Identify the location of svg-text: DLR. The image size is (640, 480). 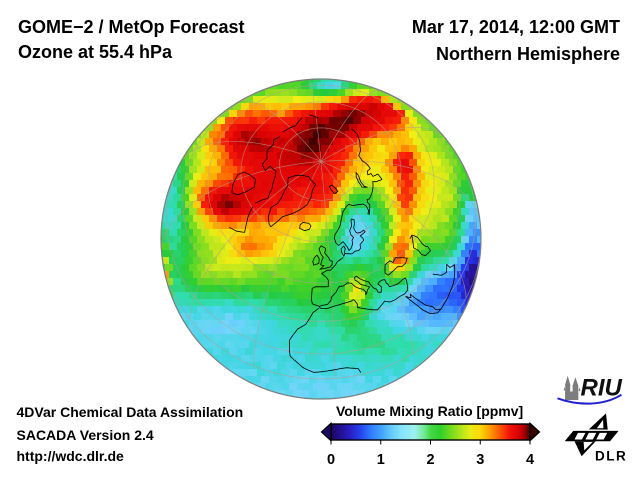
(611, 456).